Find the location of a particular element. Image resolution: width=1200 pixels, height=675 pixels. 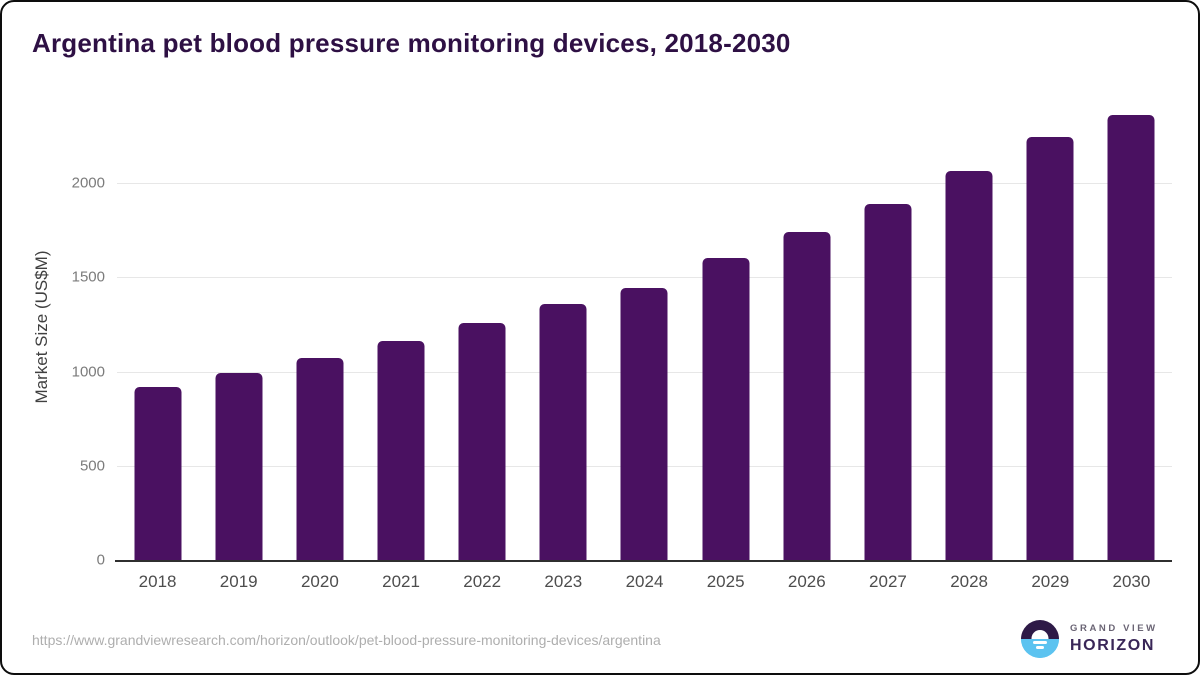

bar-column-2028: 2028 is located at coordinates (969, 346).